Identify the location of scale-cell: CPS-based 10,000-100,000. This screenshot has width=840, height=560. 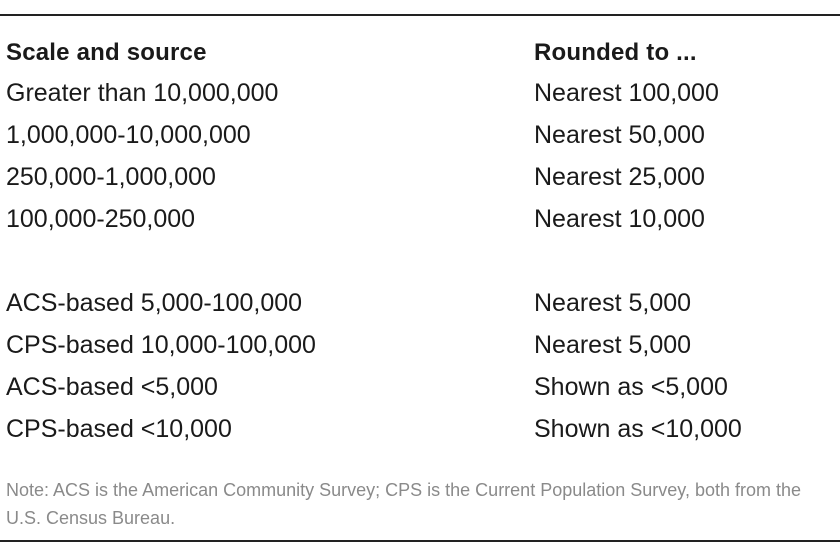
(161, 344).